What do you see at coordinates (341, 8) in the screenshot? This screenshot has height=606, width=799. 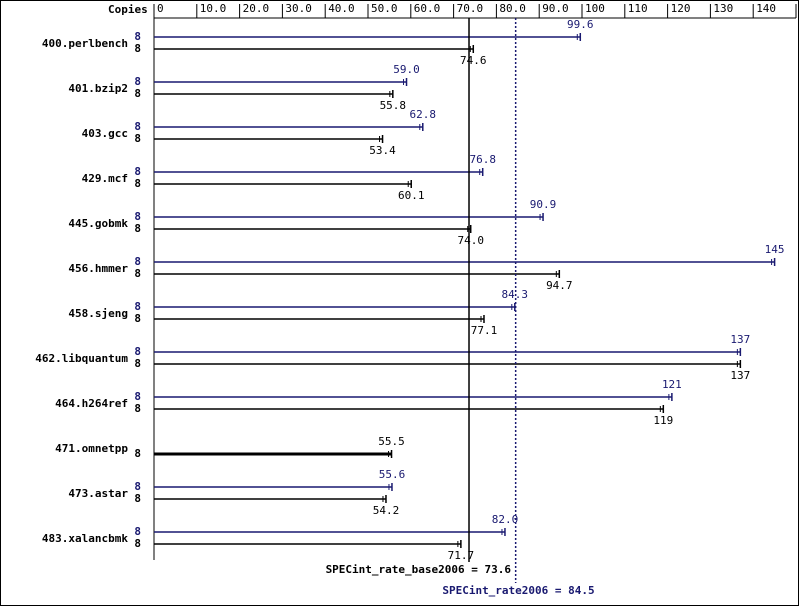 I see `x-tick-label: 40.0` at bounding box center [341, 8].